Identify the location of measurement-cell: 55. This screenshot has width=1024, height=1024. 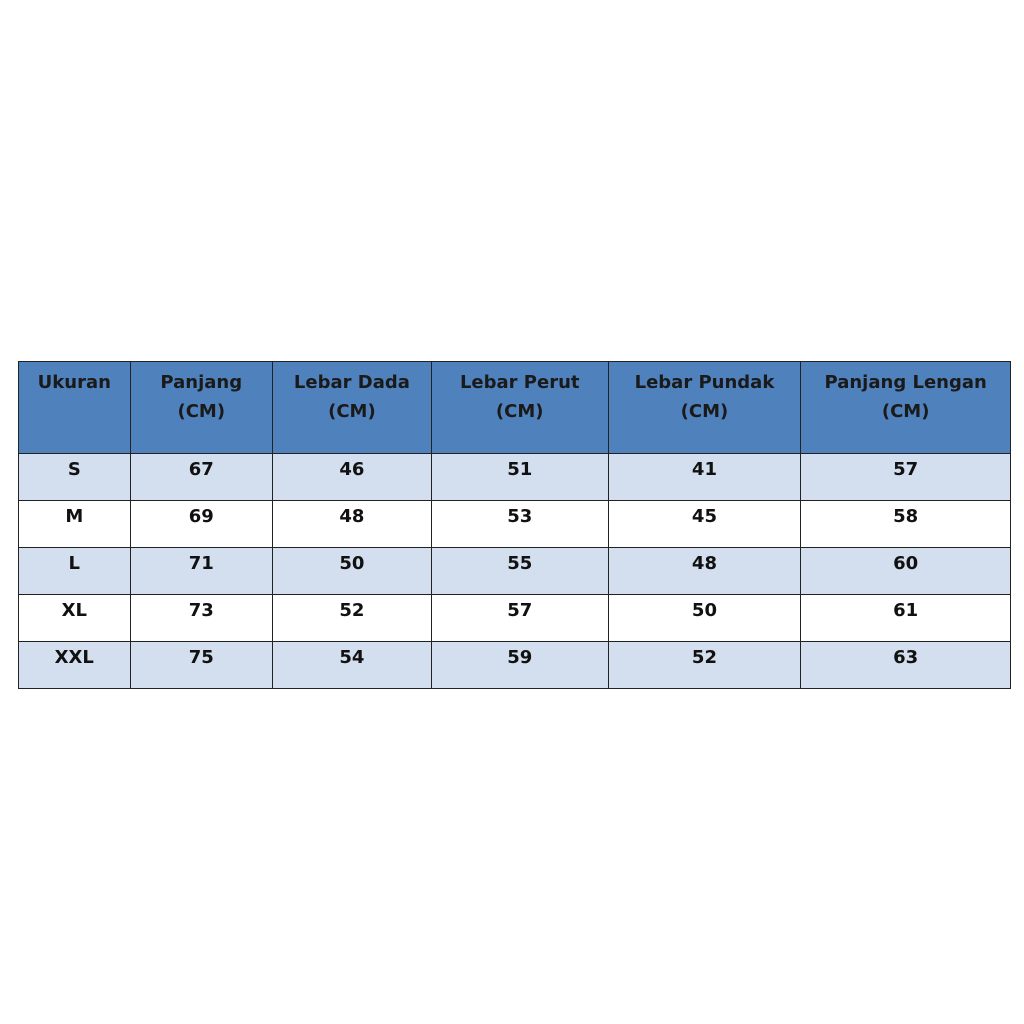
(519, 571).